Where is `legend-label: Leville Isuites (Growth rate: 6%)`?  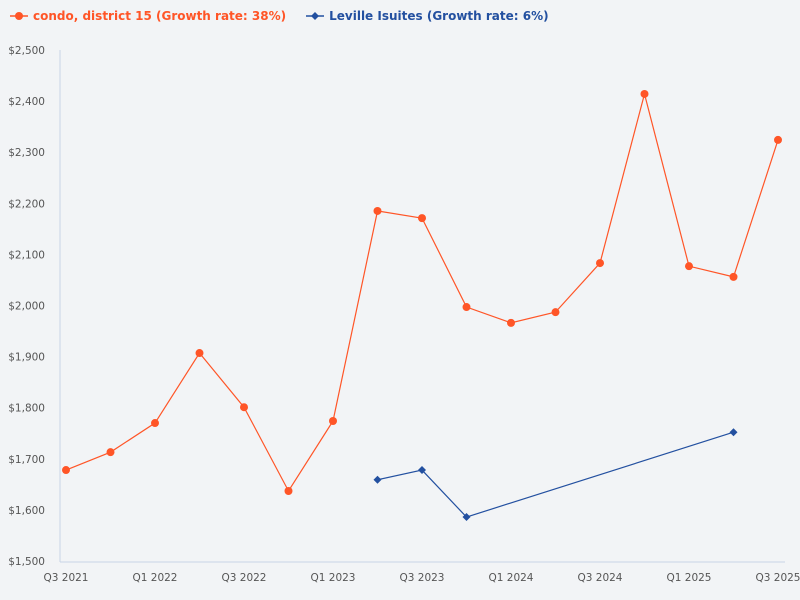 legend-label: Leville Isuites (Growth rate: 6%) is located at coordinates (439, 16).